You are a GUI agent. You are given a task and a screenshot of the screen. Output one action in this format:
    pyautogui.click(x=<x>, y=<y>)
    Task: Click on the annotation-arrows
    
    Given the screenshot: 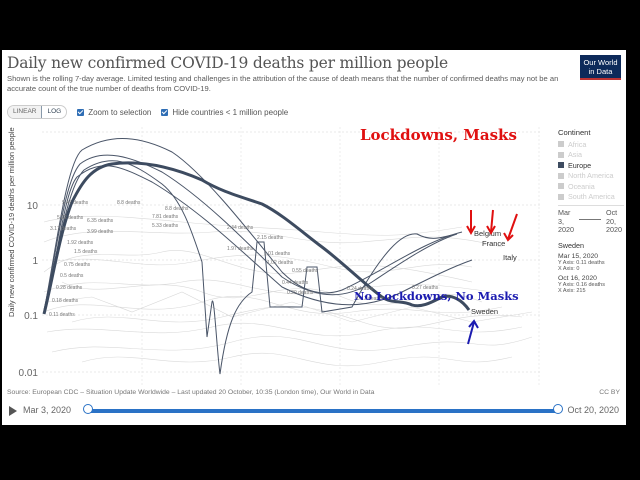 What is the action you would take?
    pyautogui.click(x=492, y=277)
    